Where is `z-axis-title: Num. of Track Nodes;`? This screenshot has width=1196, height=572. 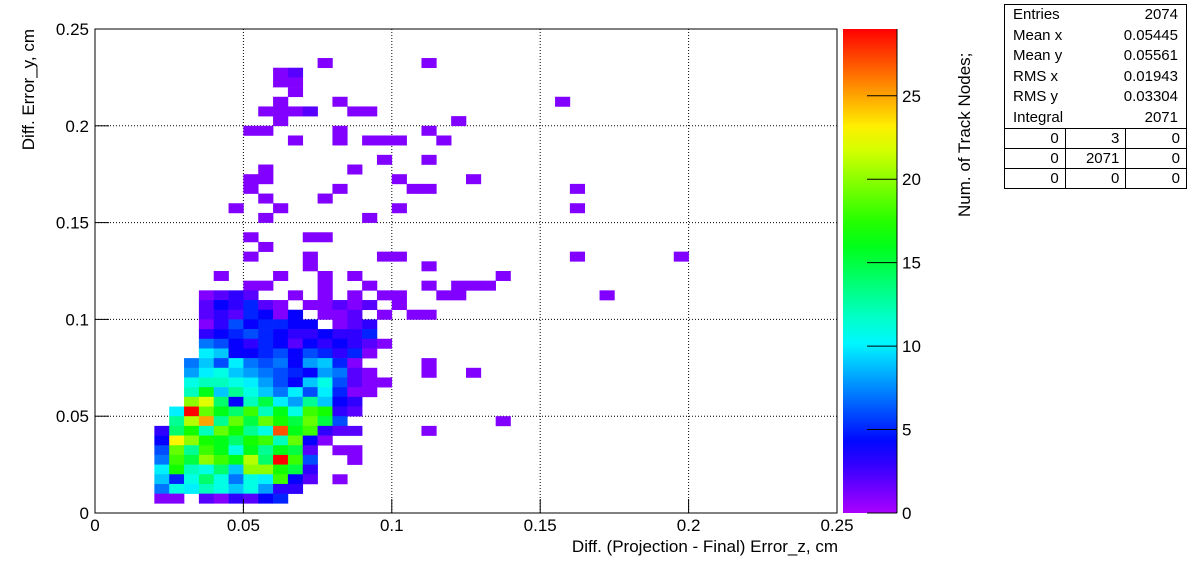
z-axis-title: Num. of Track Nodes; is located at coordinates (964, 135).